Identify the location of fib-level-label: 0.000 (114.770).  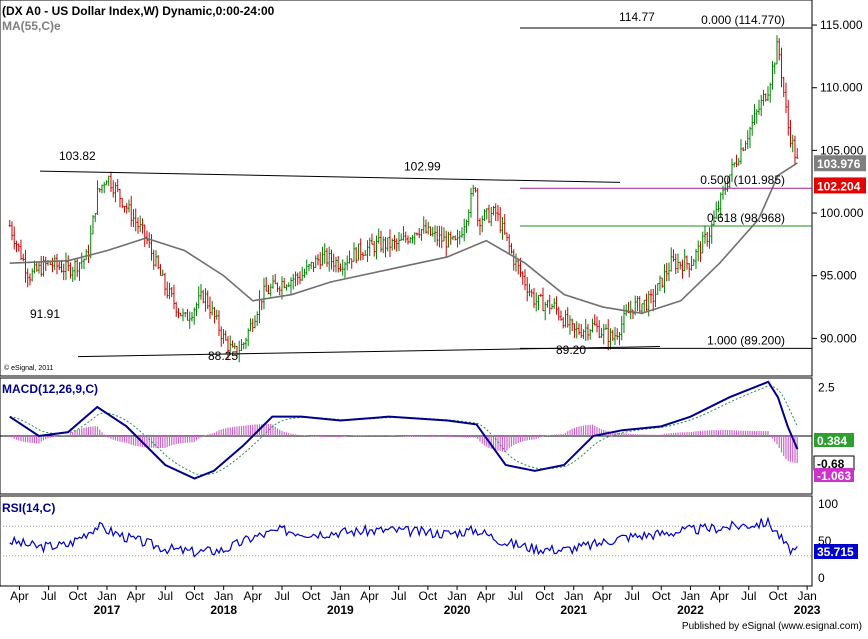
(743, 20).